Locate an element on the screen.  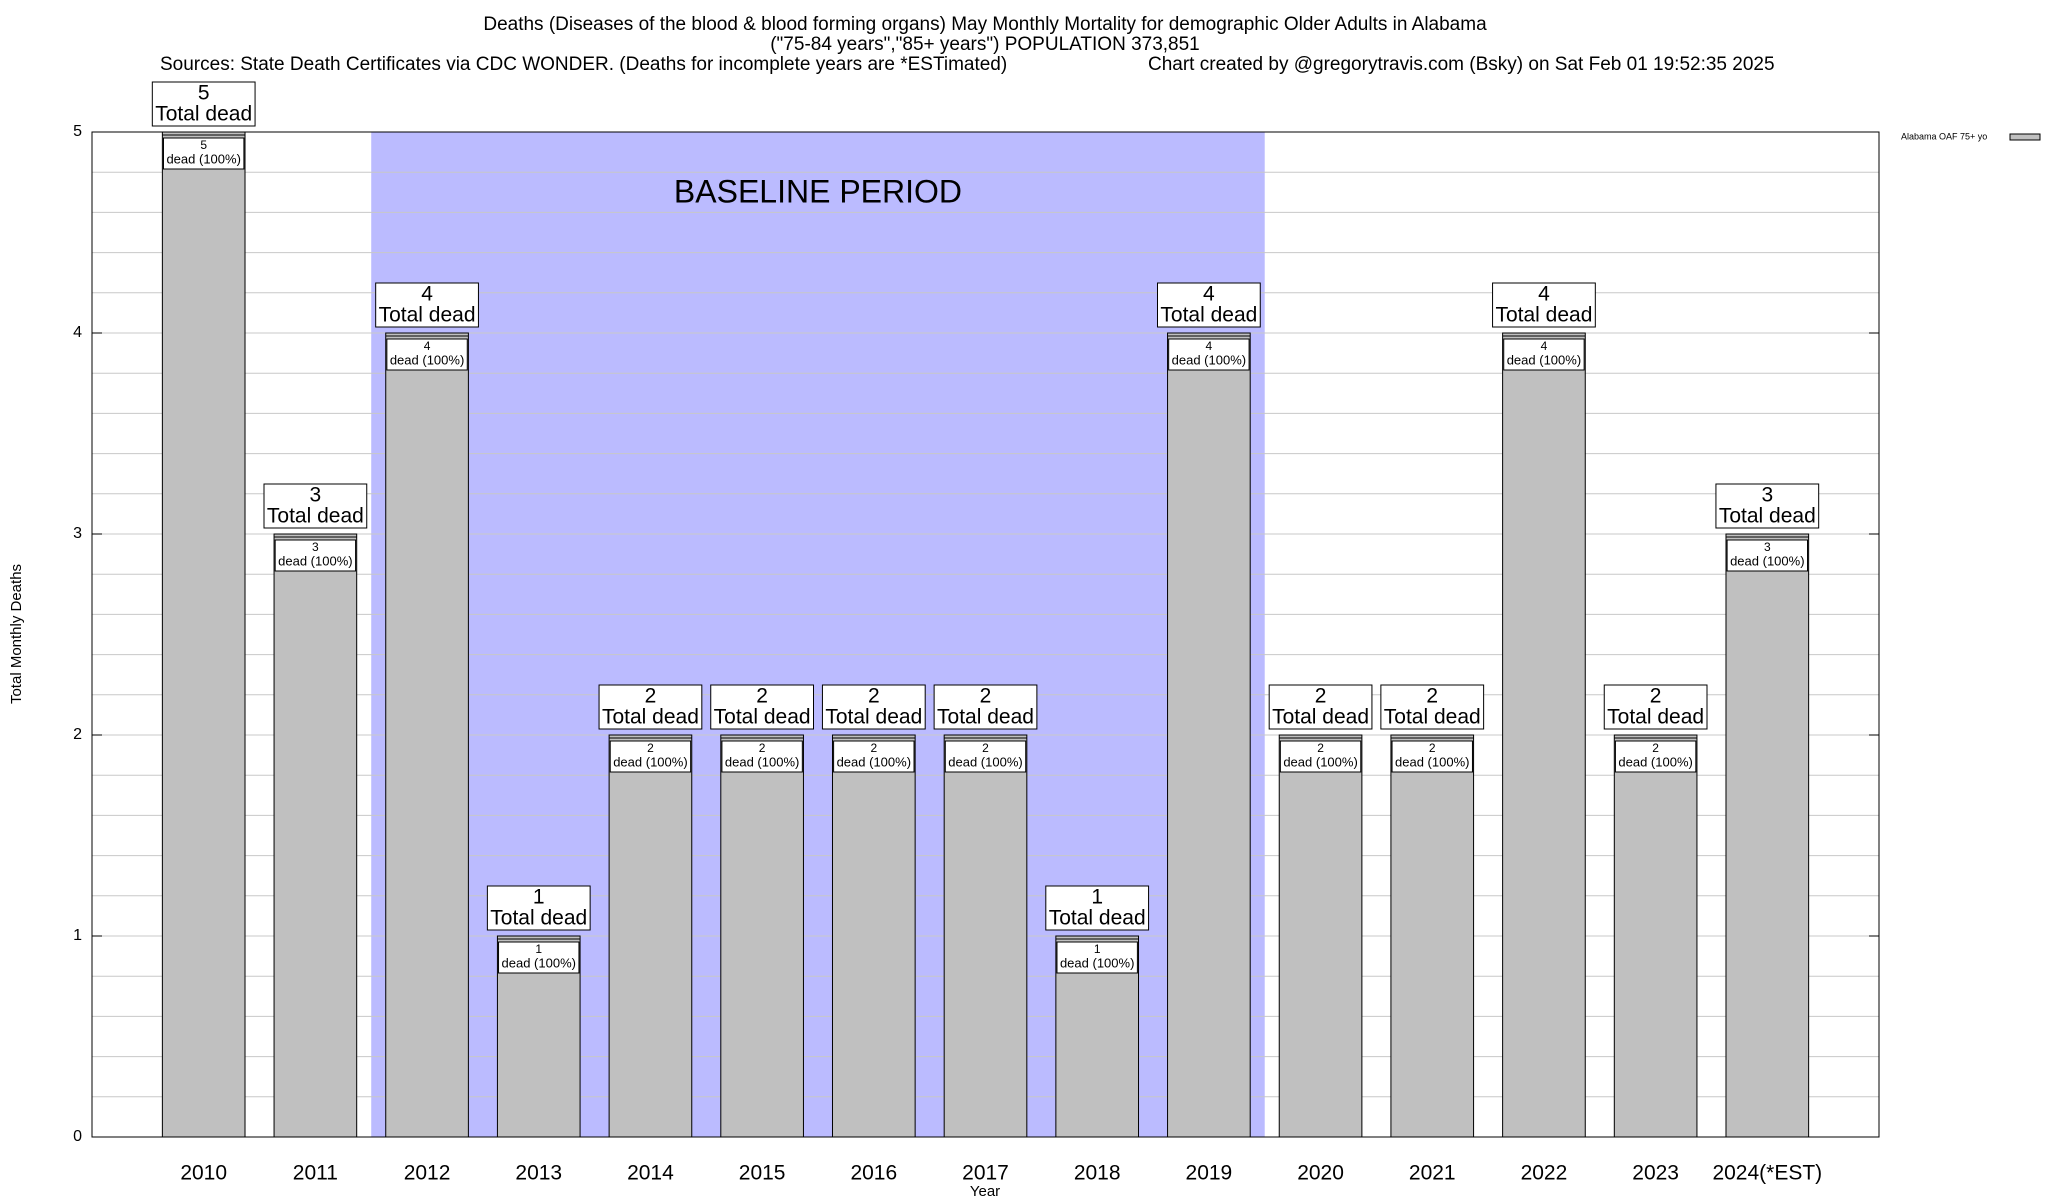
x-tick-label: 2023 is located at coordinates (1655, 1173).